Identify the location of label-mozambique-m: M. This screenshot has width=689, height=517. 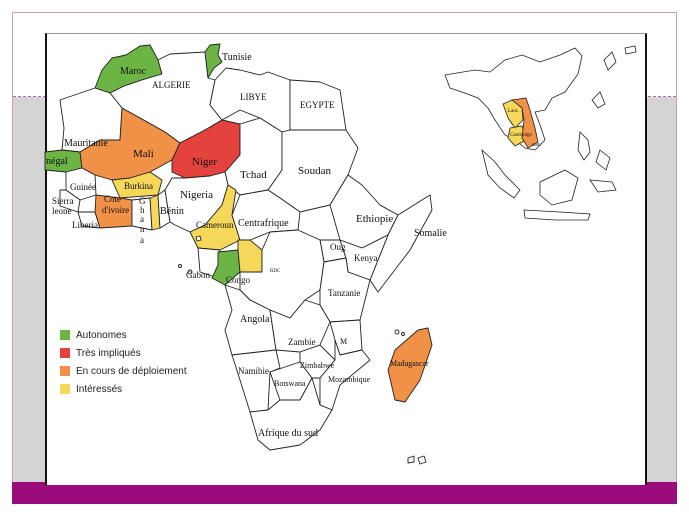
(343, 341).